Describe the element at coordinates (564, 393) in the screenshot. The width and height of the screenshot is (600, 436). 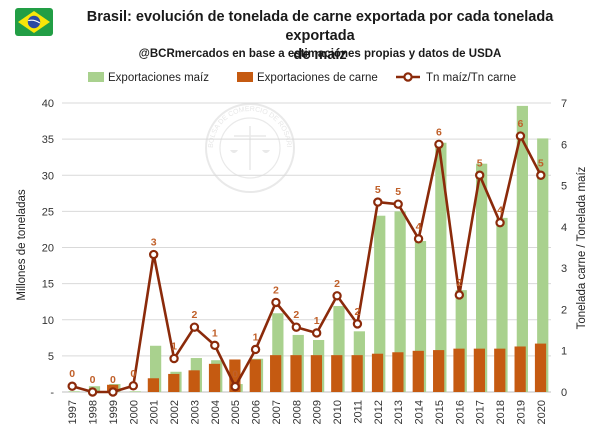
I see `y-tick-right: 0` at that location.